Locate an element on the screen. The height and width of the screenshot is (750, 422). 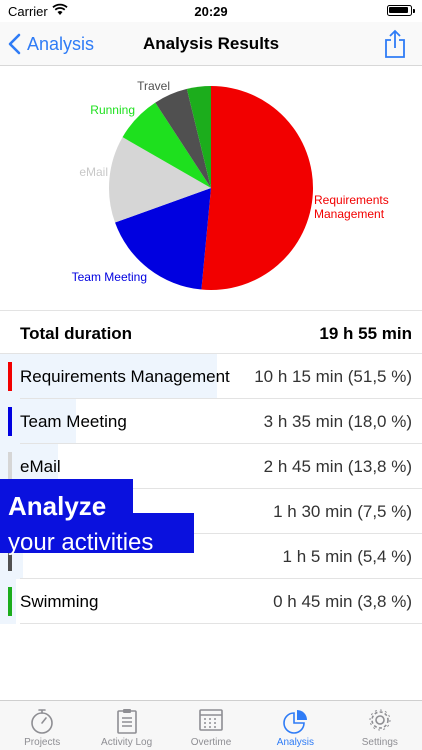
promo-headline: Analyze is located at coordinates (57, 506).